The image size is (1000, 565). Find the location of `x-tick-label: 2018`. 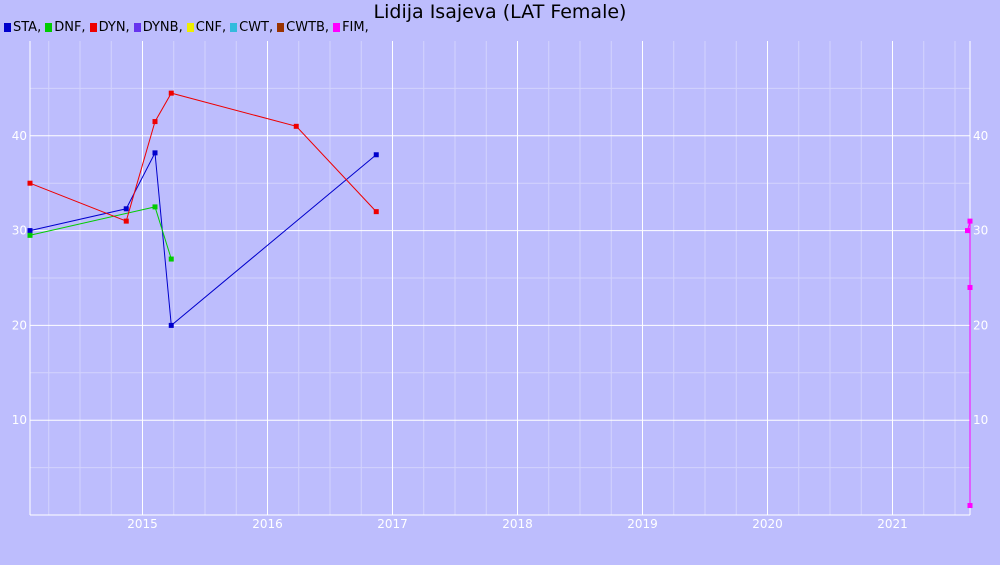

x-tick-label: 2018 is located at coordinates (517, 524).